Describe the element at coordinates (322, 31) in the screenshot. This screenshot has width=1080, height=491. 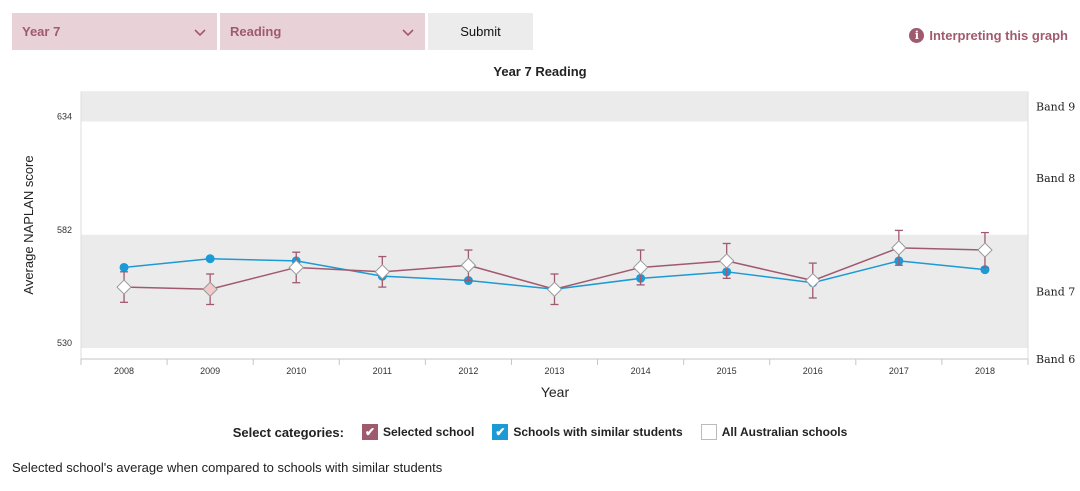
I see `domain-select: Reading` at that location.